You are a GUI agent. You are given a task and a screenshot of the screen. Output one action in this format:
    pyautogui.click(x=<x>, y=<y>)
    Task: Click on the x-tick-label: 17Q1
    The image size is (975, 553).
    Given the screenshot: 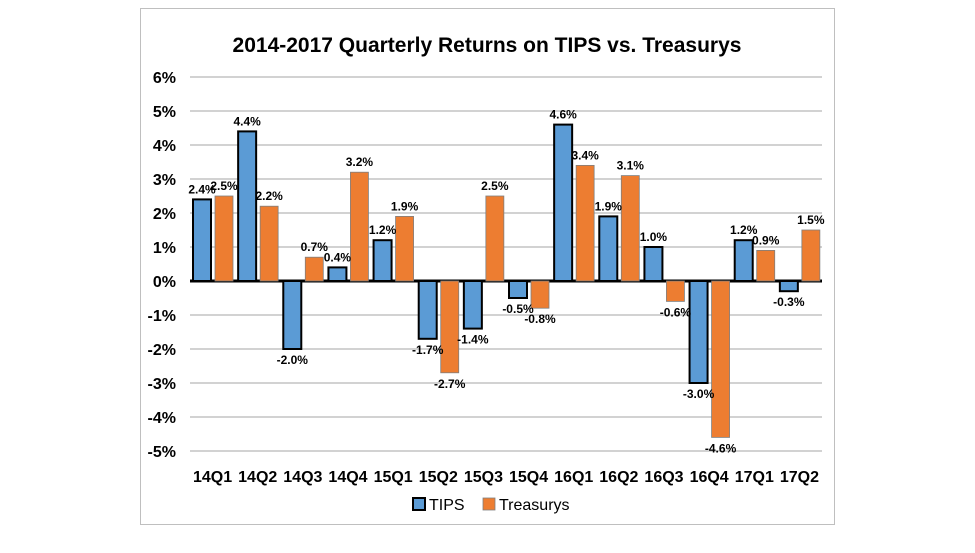 What is the action you would take?
    pyautogui.click(x=754, y=477)
    